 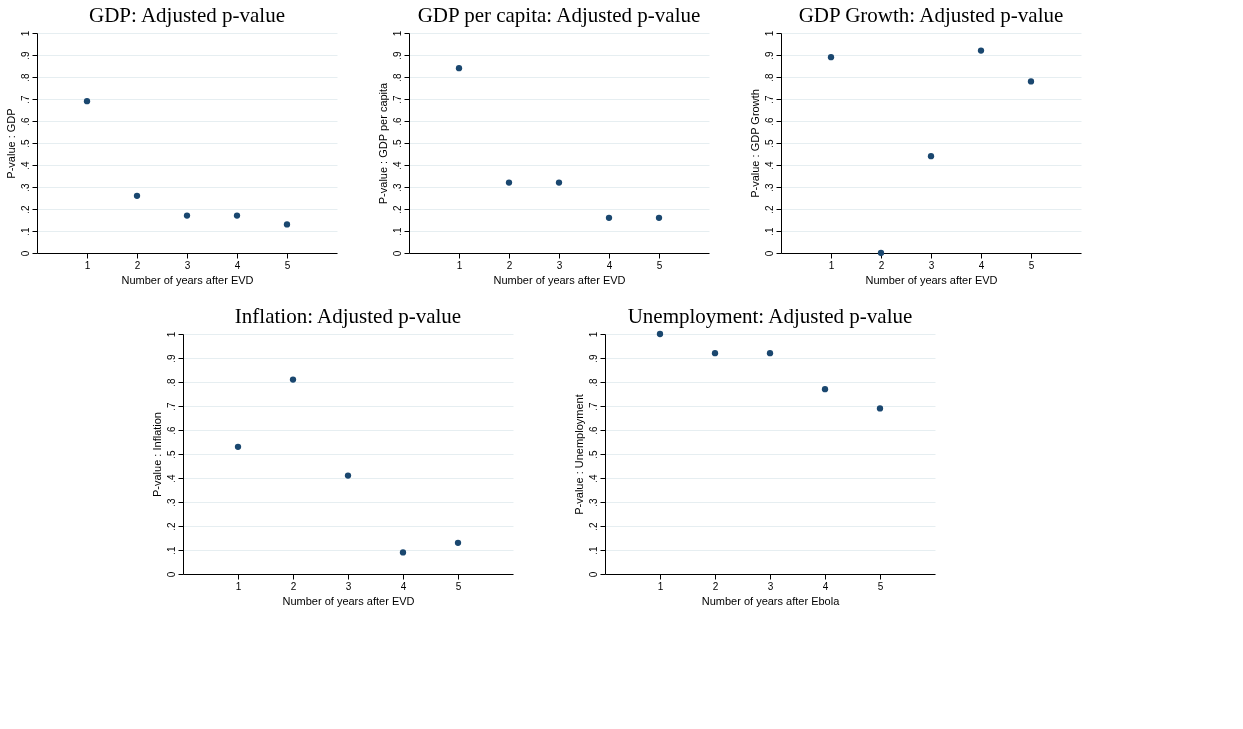 I want to click on chart-title: GDP per capita: Adjusted p-value, so click(x=559, y=15).